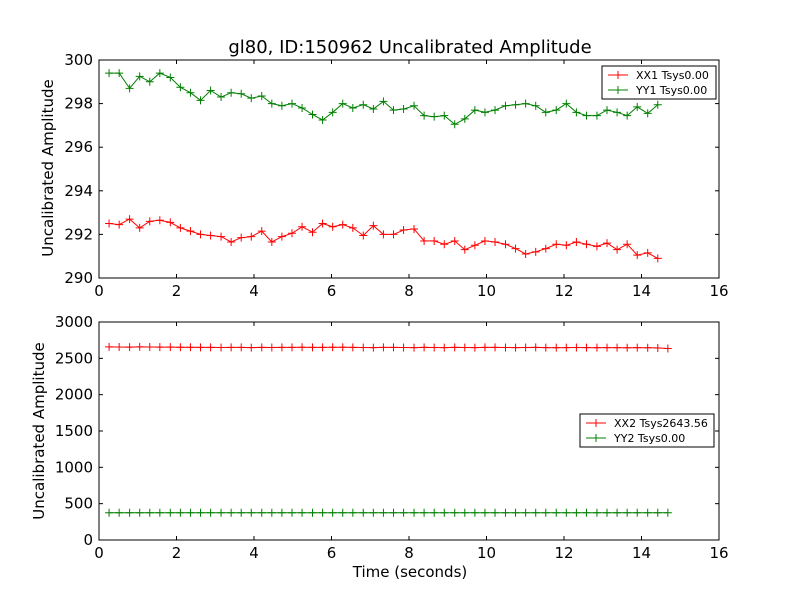 This screenshot has width=800, height=600. What do you see at coordinates (657, 90) in the screenshot?
I see `legend-entry: YY1 Tsys0.00` at bounding box center [657, 90].